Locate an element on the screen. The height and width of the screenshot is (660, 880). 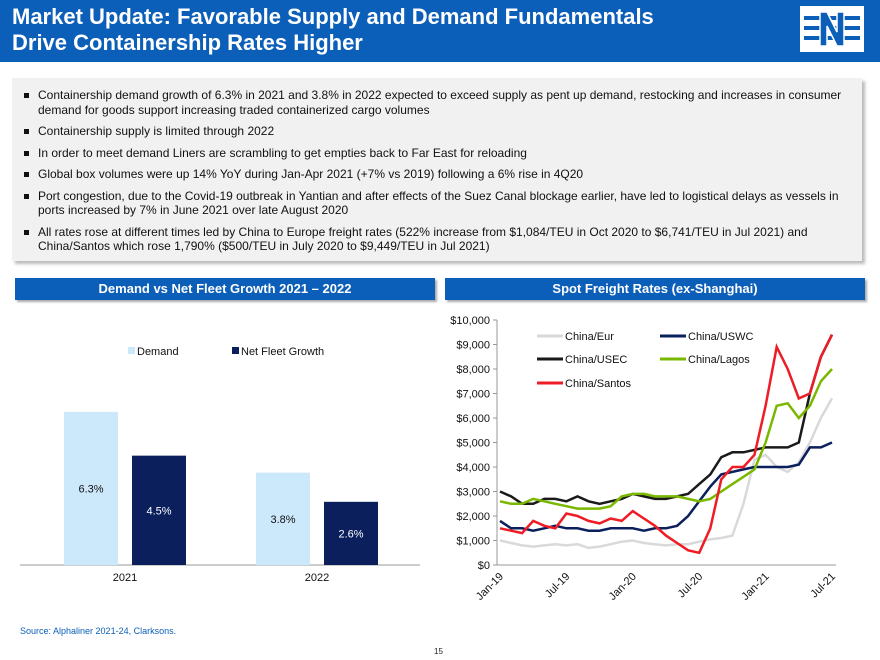
page-number: 15 is located at coordinates (438, 651).